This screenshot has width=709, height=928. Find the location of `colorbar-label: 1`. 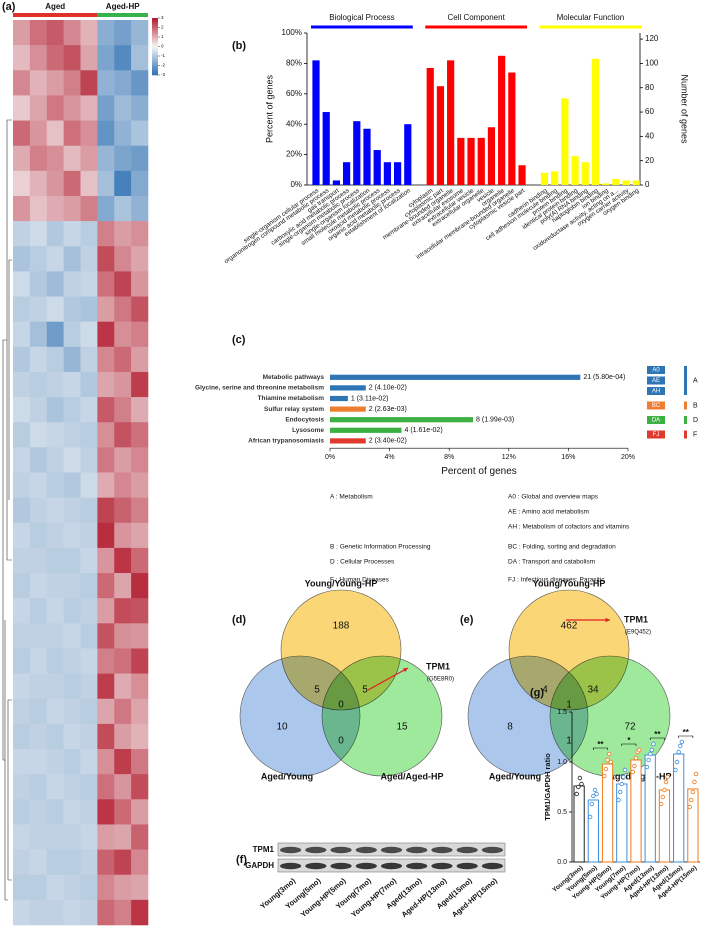

colorbar-label: 1 is located at coordinates (162, 36).